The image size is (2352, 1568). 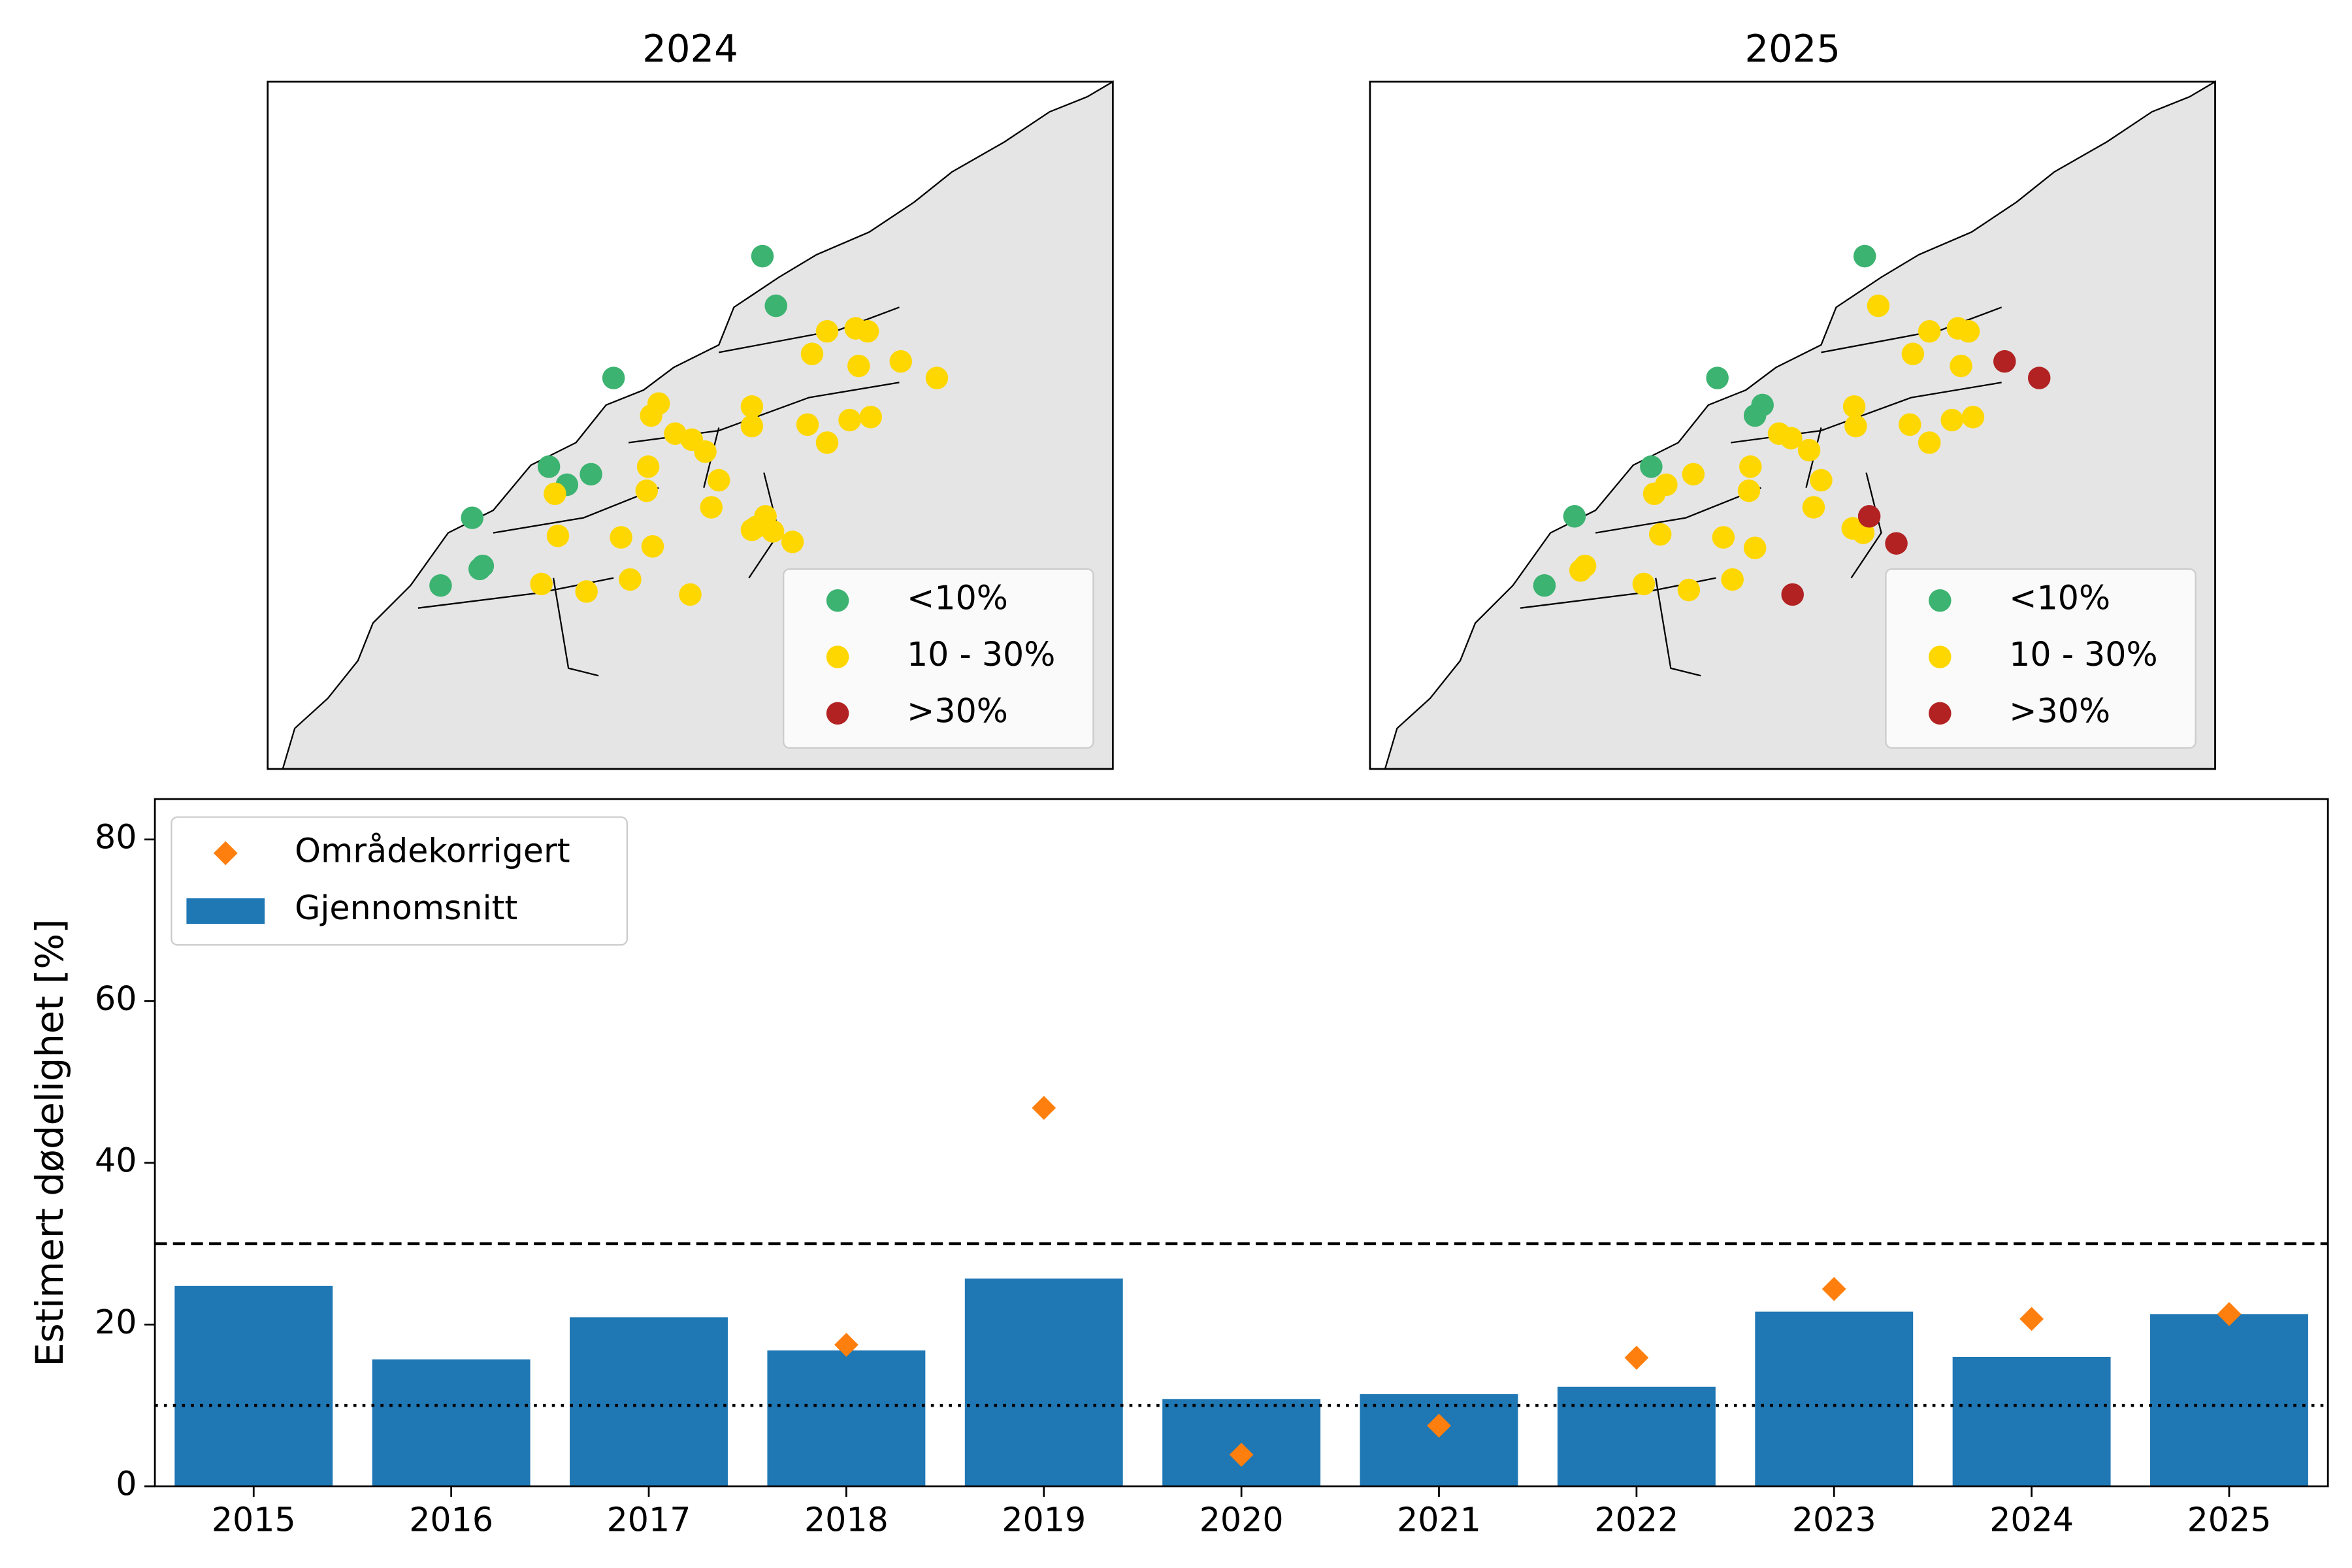 I want to click on y-tick-label: 20, so click(x=116, y=1322).